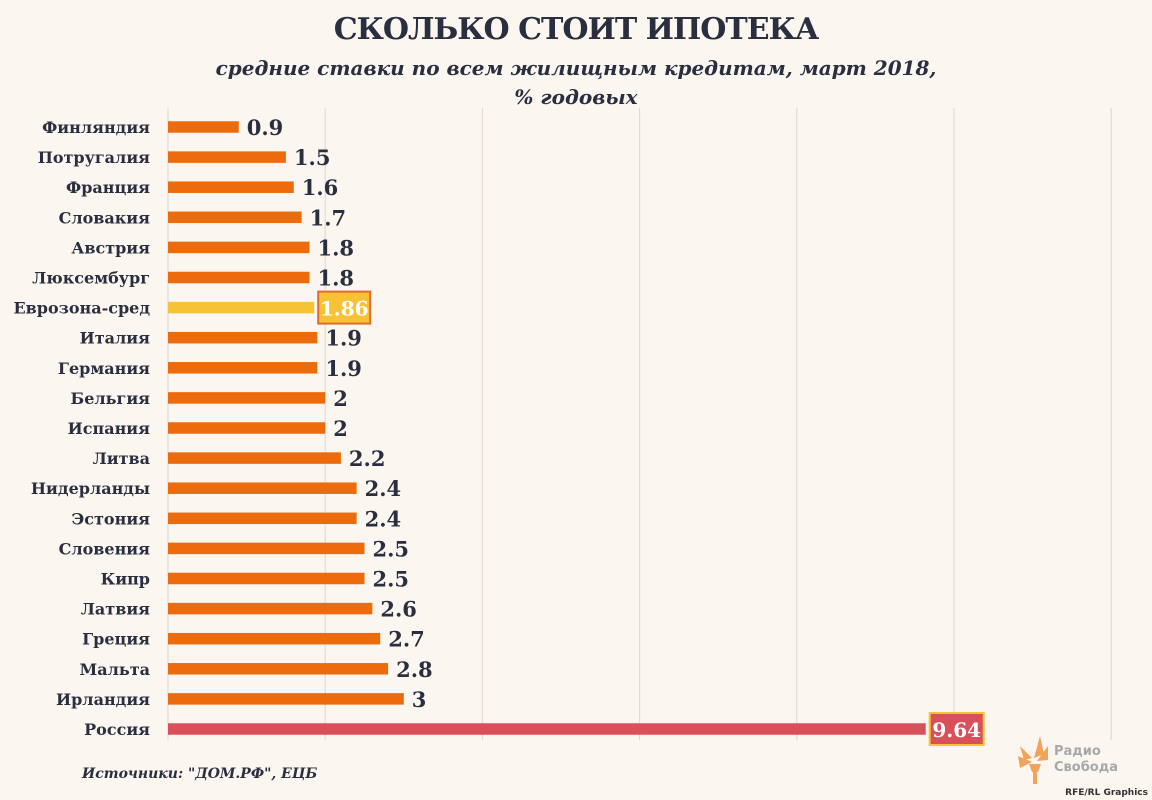 This screenshot has height=800, width=1152. Describe the element at coordinates (1086, 767) in the screenshot. I see `logo-line-2: Свобода` at that location.